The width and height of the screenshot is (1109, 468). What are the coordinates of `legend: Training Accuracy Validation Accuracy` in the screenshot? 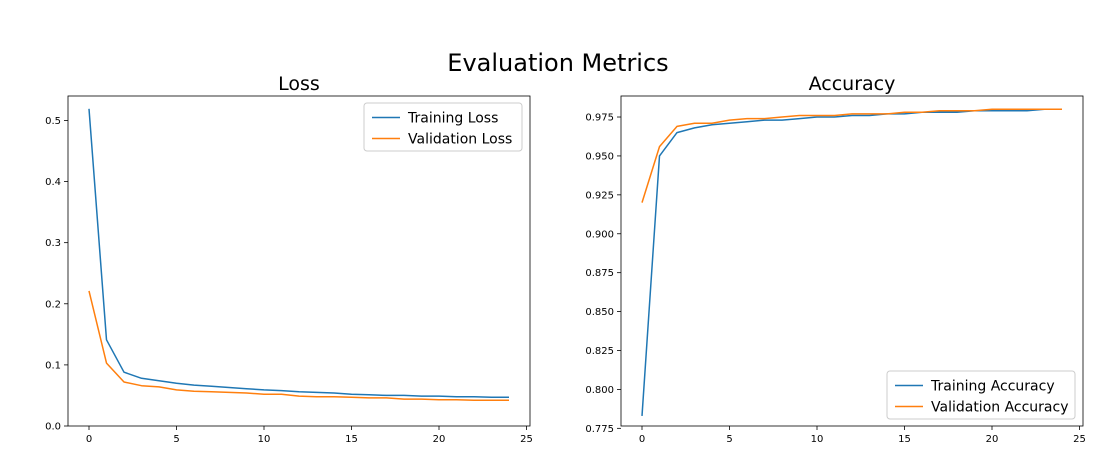 It's located at (981, 395).